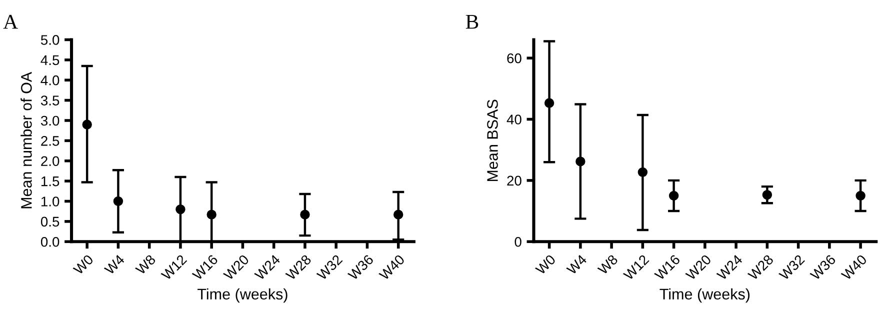 The width and height of the screenshot is (894, 331). Describe the element at coordinates (50, 101) in the screenshot. I see `y-tick-label: 3.5` at that location.